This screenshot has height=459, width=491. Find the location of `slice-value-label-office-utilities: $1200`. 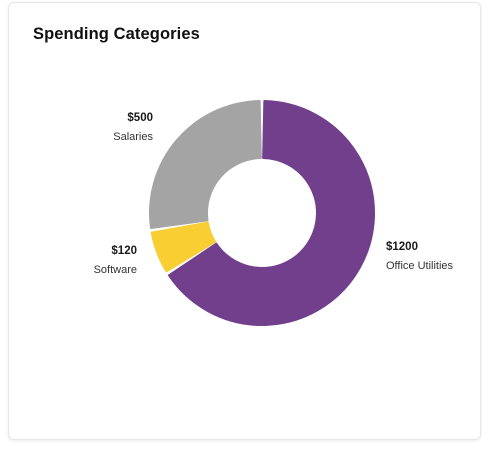

slice-value-label-office-utilities: $1200 is located at coordinates (402, 247).